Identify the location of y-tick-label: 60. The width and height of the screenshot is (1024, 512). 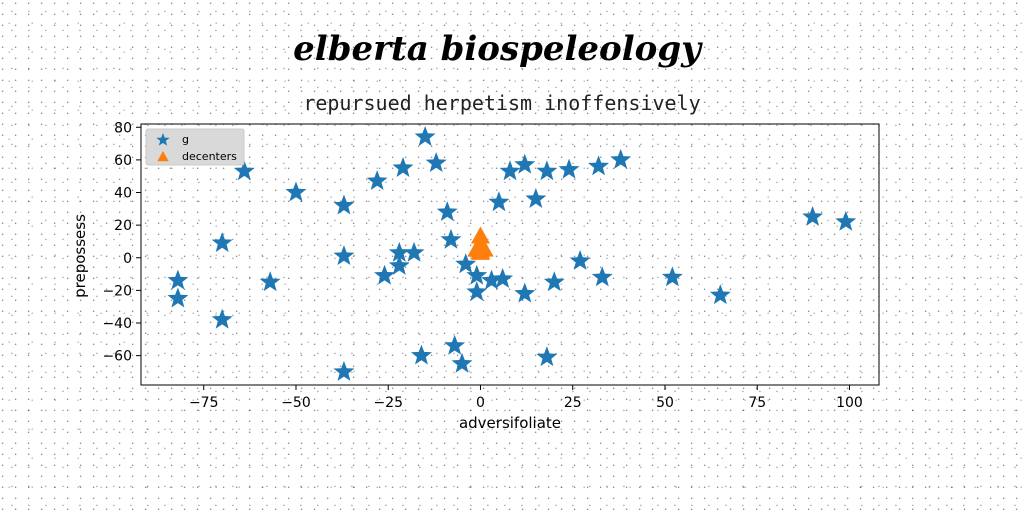
(123, 161).